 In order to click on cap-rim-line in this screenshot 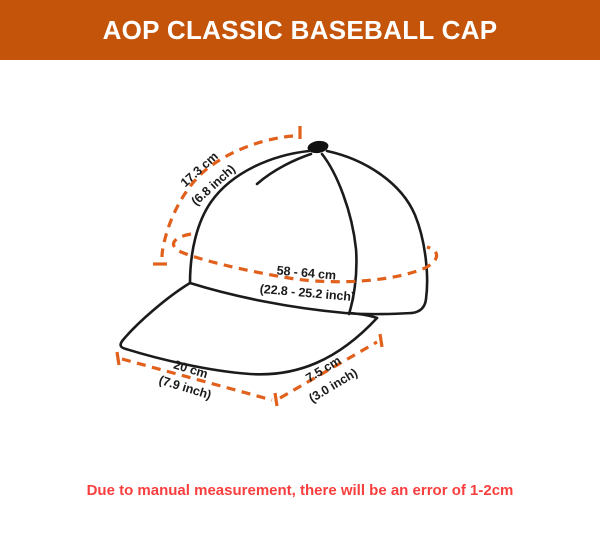, I will do `click(301, 298)`.